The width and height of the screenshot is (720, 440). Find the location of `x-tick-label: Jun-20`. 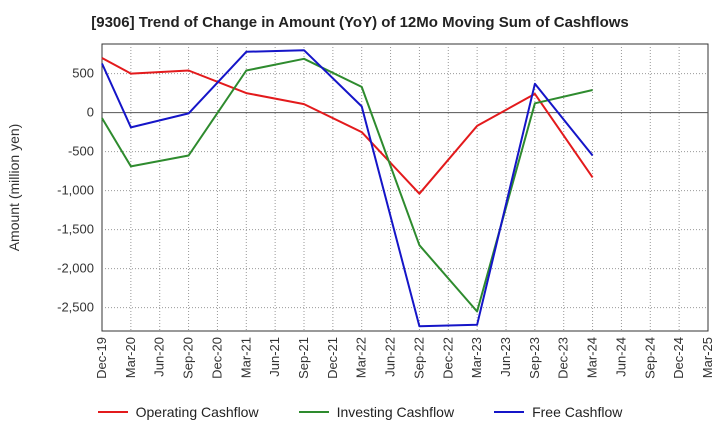

x-tick-label: Jun-20 is located at coordinates (159, 357).